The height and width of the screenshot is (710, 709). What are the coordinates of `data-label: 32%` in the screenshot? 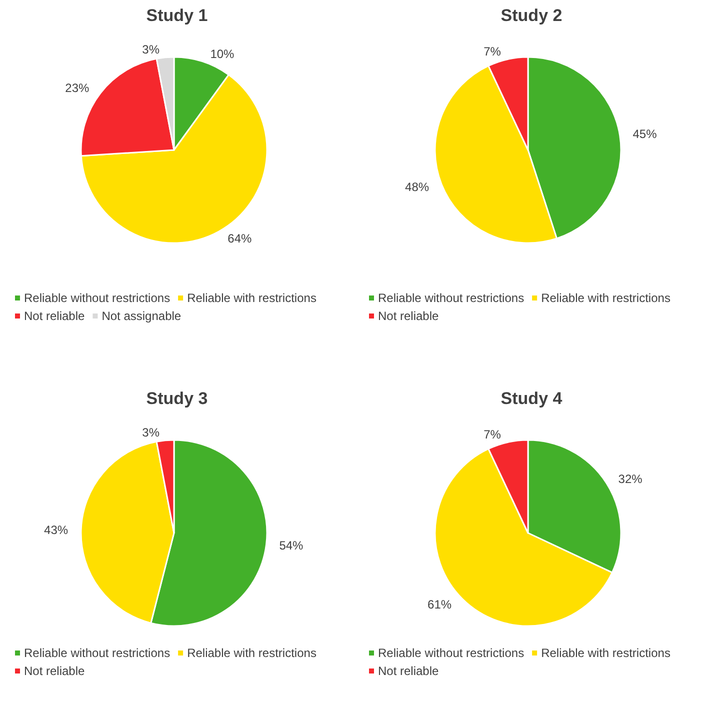 It's located at (630, 479).